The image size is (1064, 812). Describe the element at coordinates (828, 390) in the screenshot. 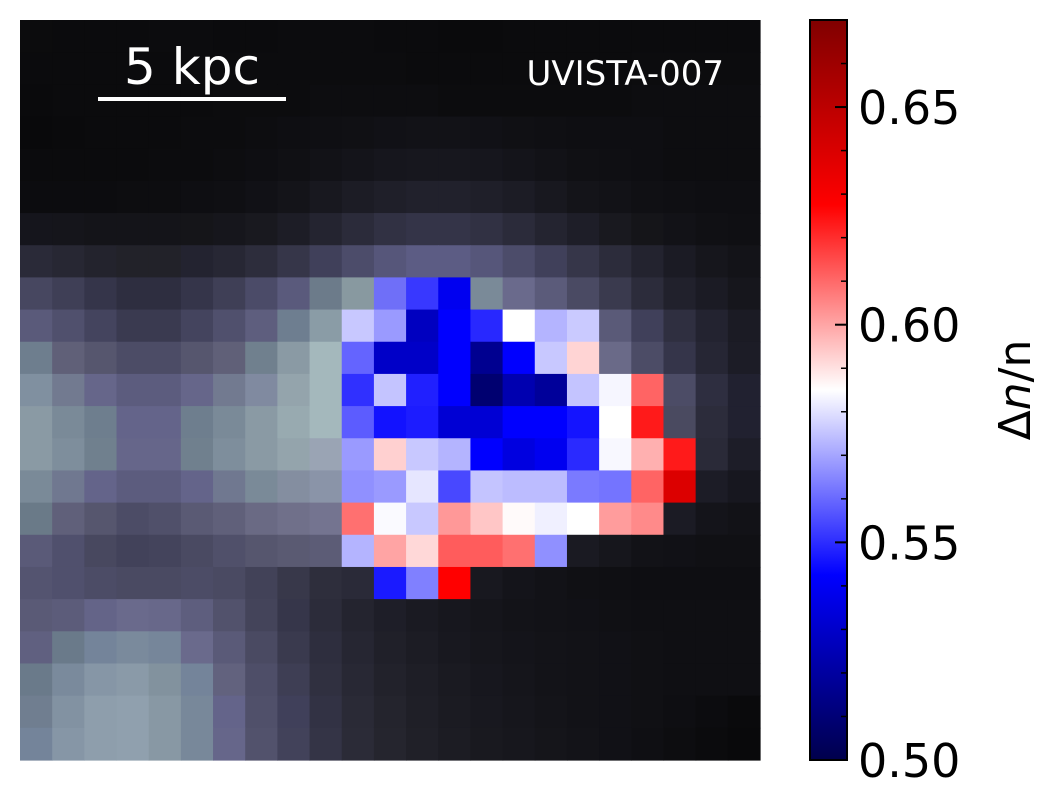

I see `colorbar` at that location.